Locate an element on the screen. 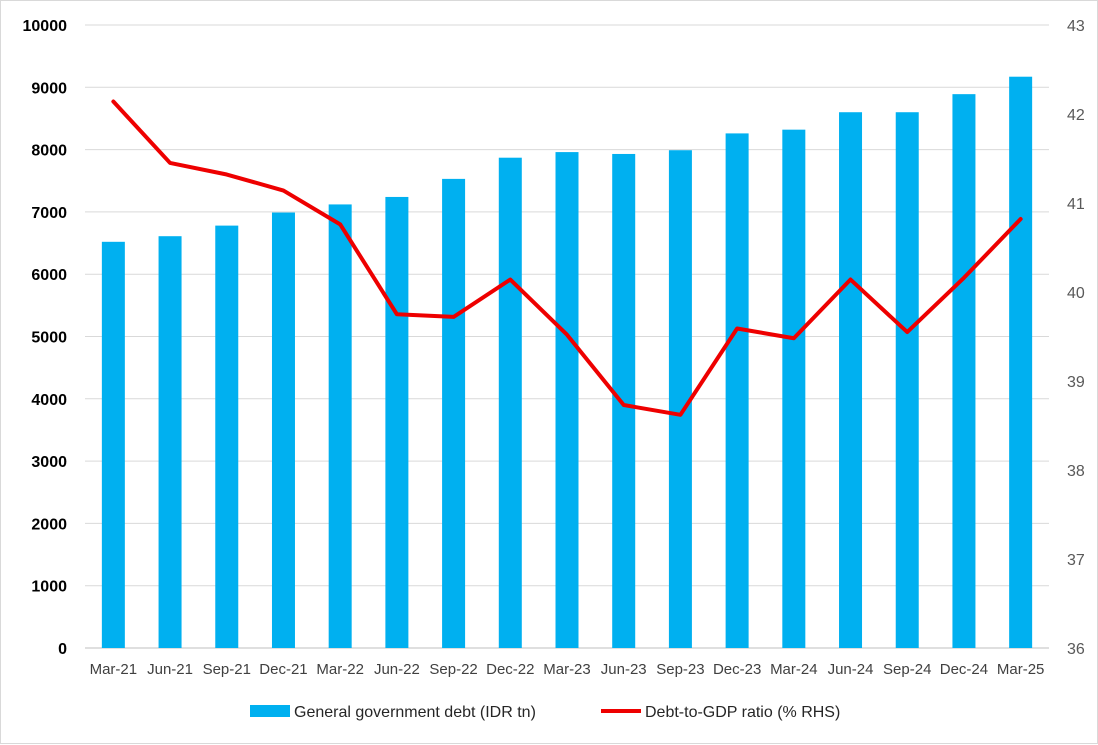 The image size is (1098, 745). legend-label-debt: General government debt (IDR tn) is located at coordinates (415, 712).